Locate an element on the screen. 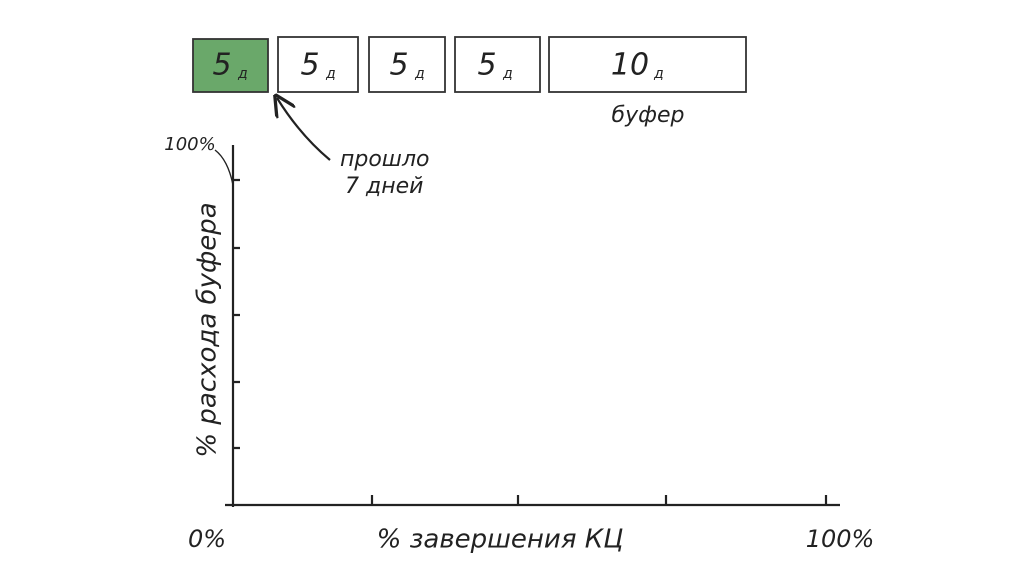 The image size is (1024, 574). annotation-line: прошло is located at coordinates (384, 159).